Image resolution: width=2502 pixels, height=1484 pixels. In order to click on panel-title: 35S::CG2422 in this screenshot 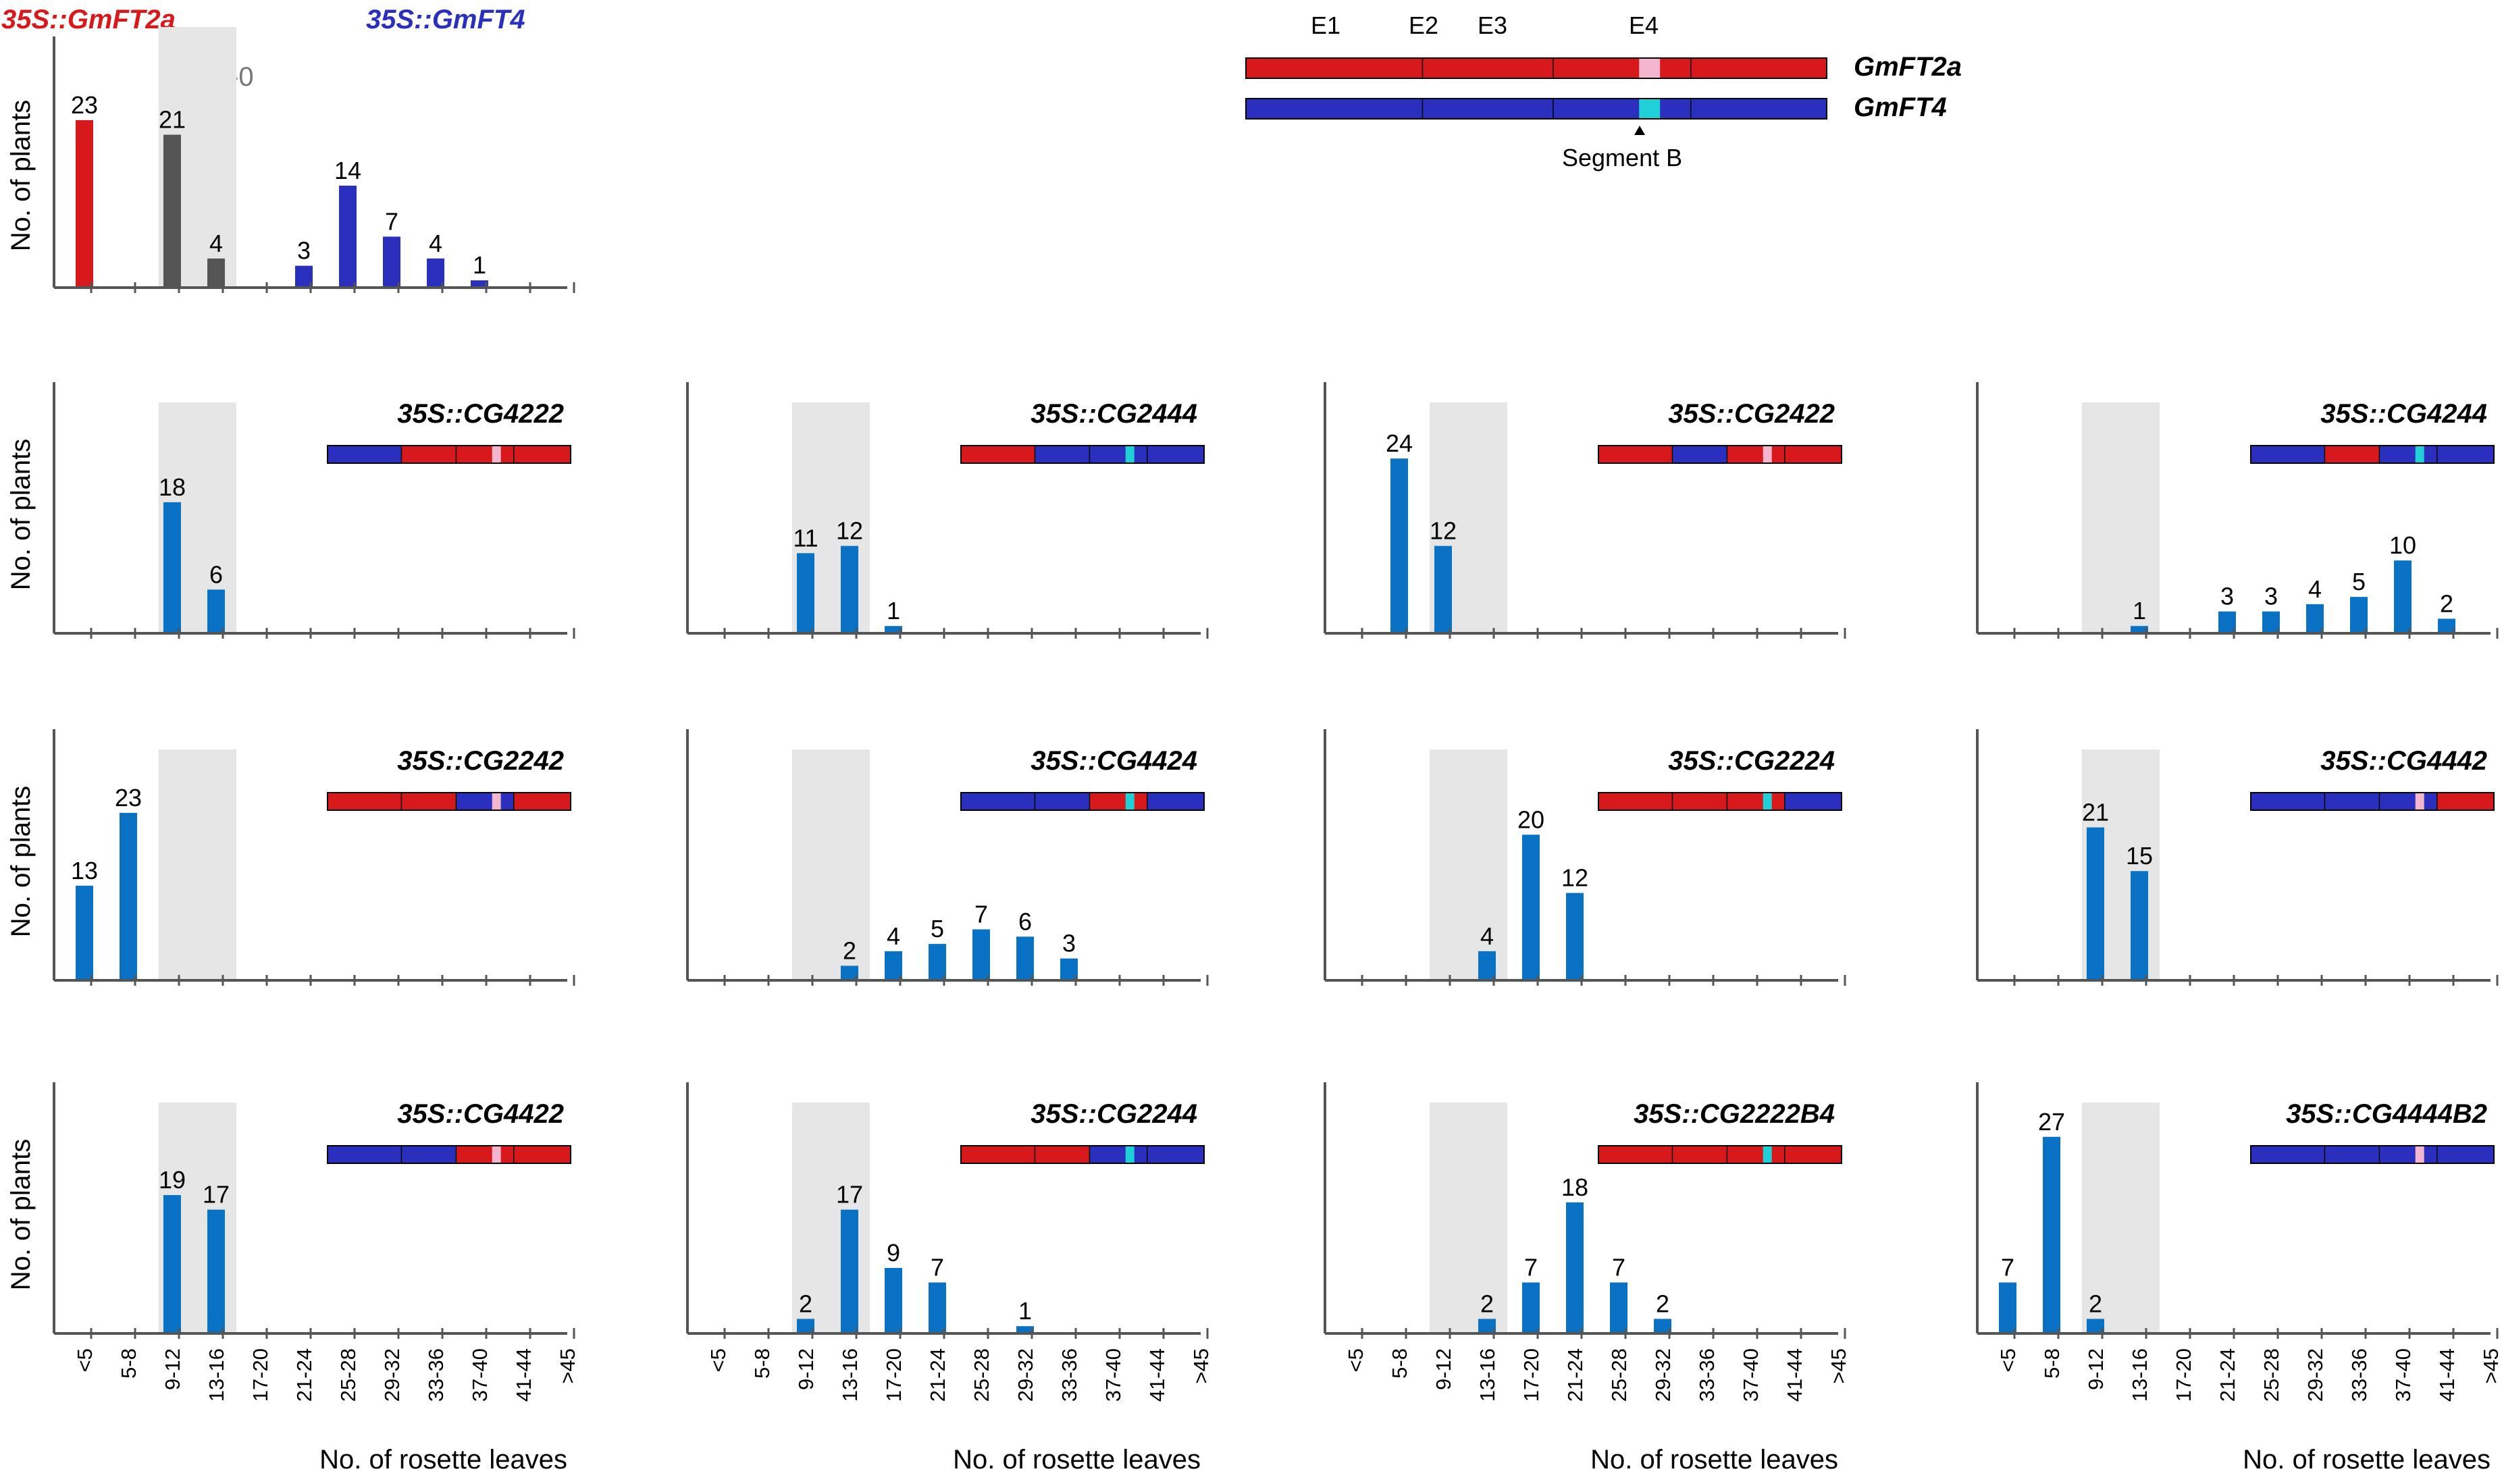, I will do `click(1751, 414)`.